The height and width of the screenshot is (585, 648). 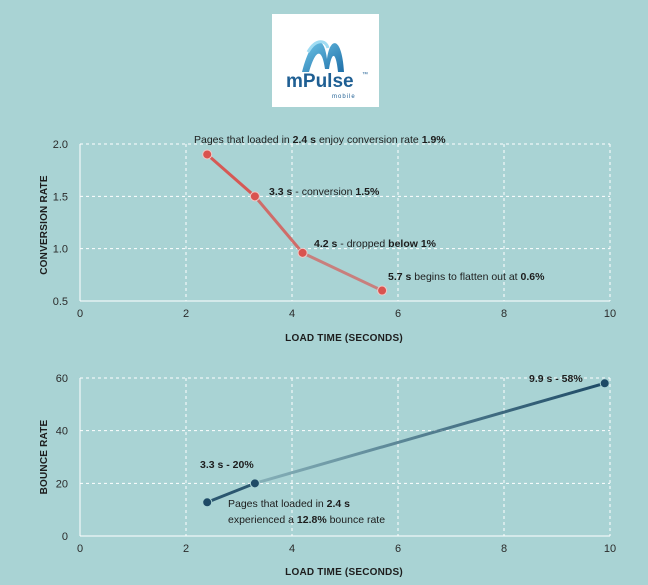 What do you see at coordinates (44, 456) in the screenshot?
I see `bounce-y-axis-title: BOUNCE RATE` at bounding box center [44, 456].